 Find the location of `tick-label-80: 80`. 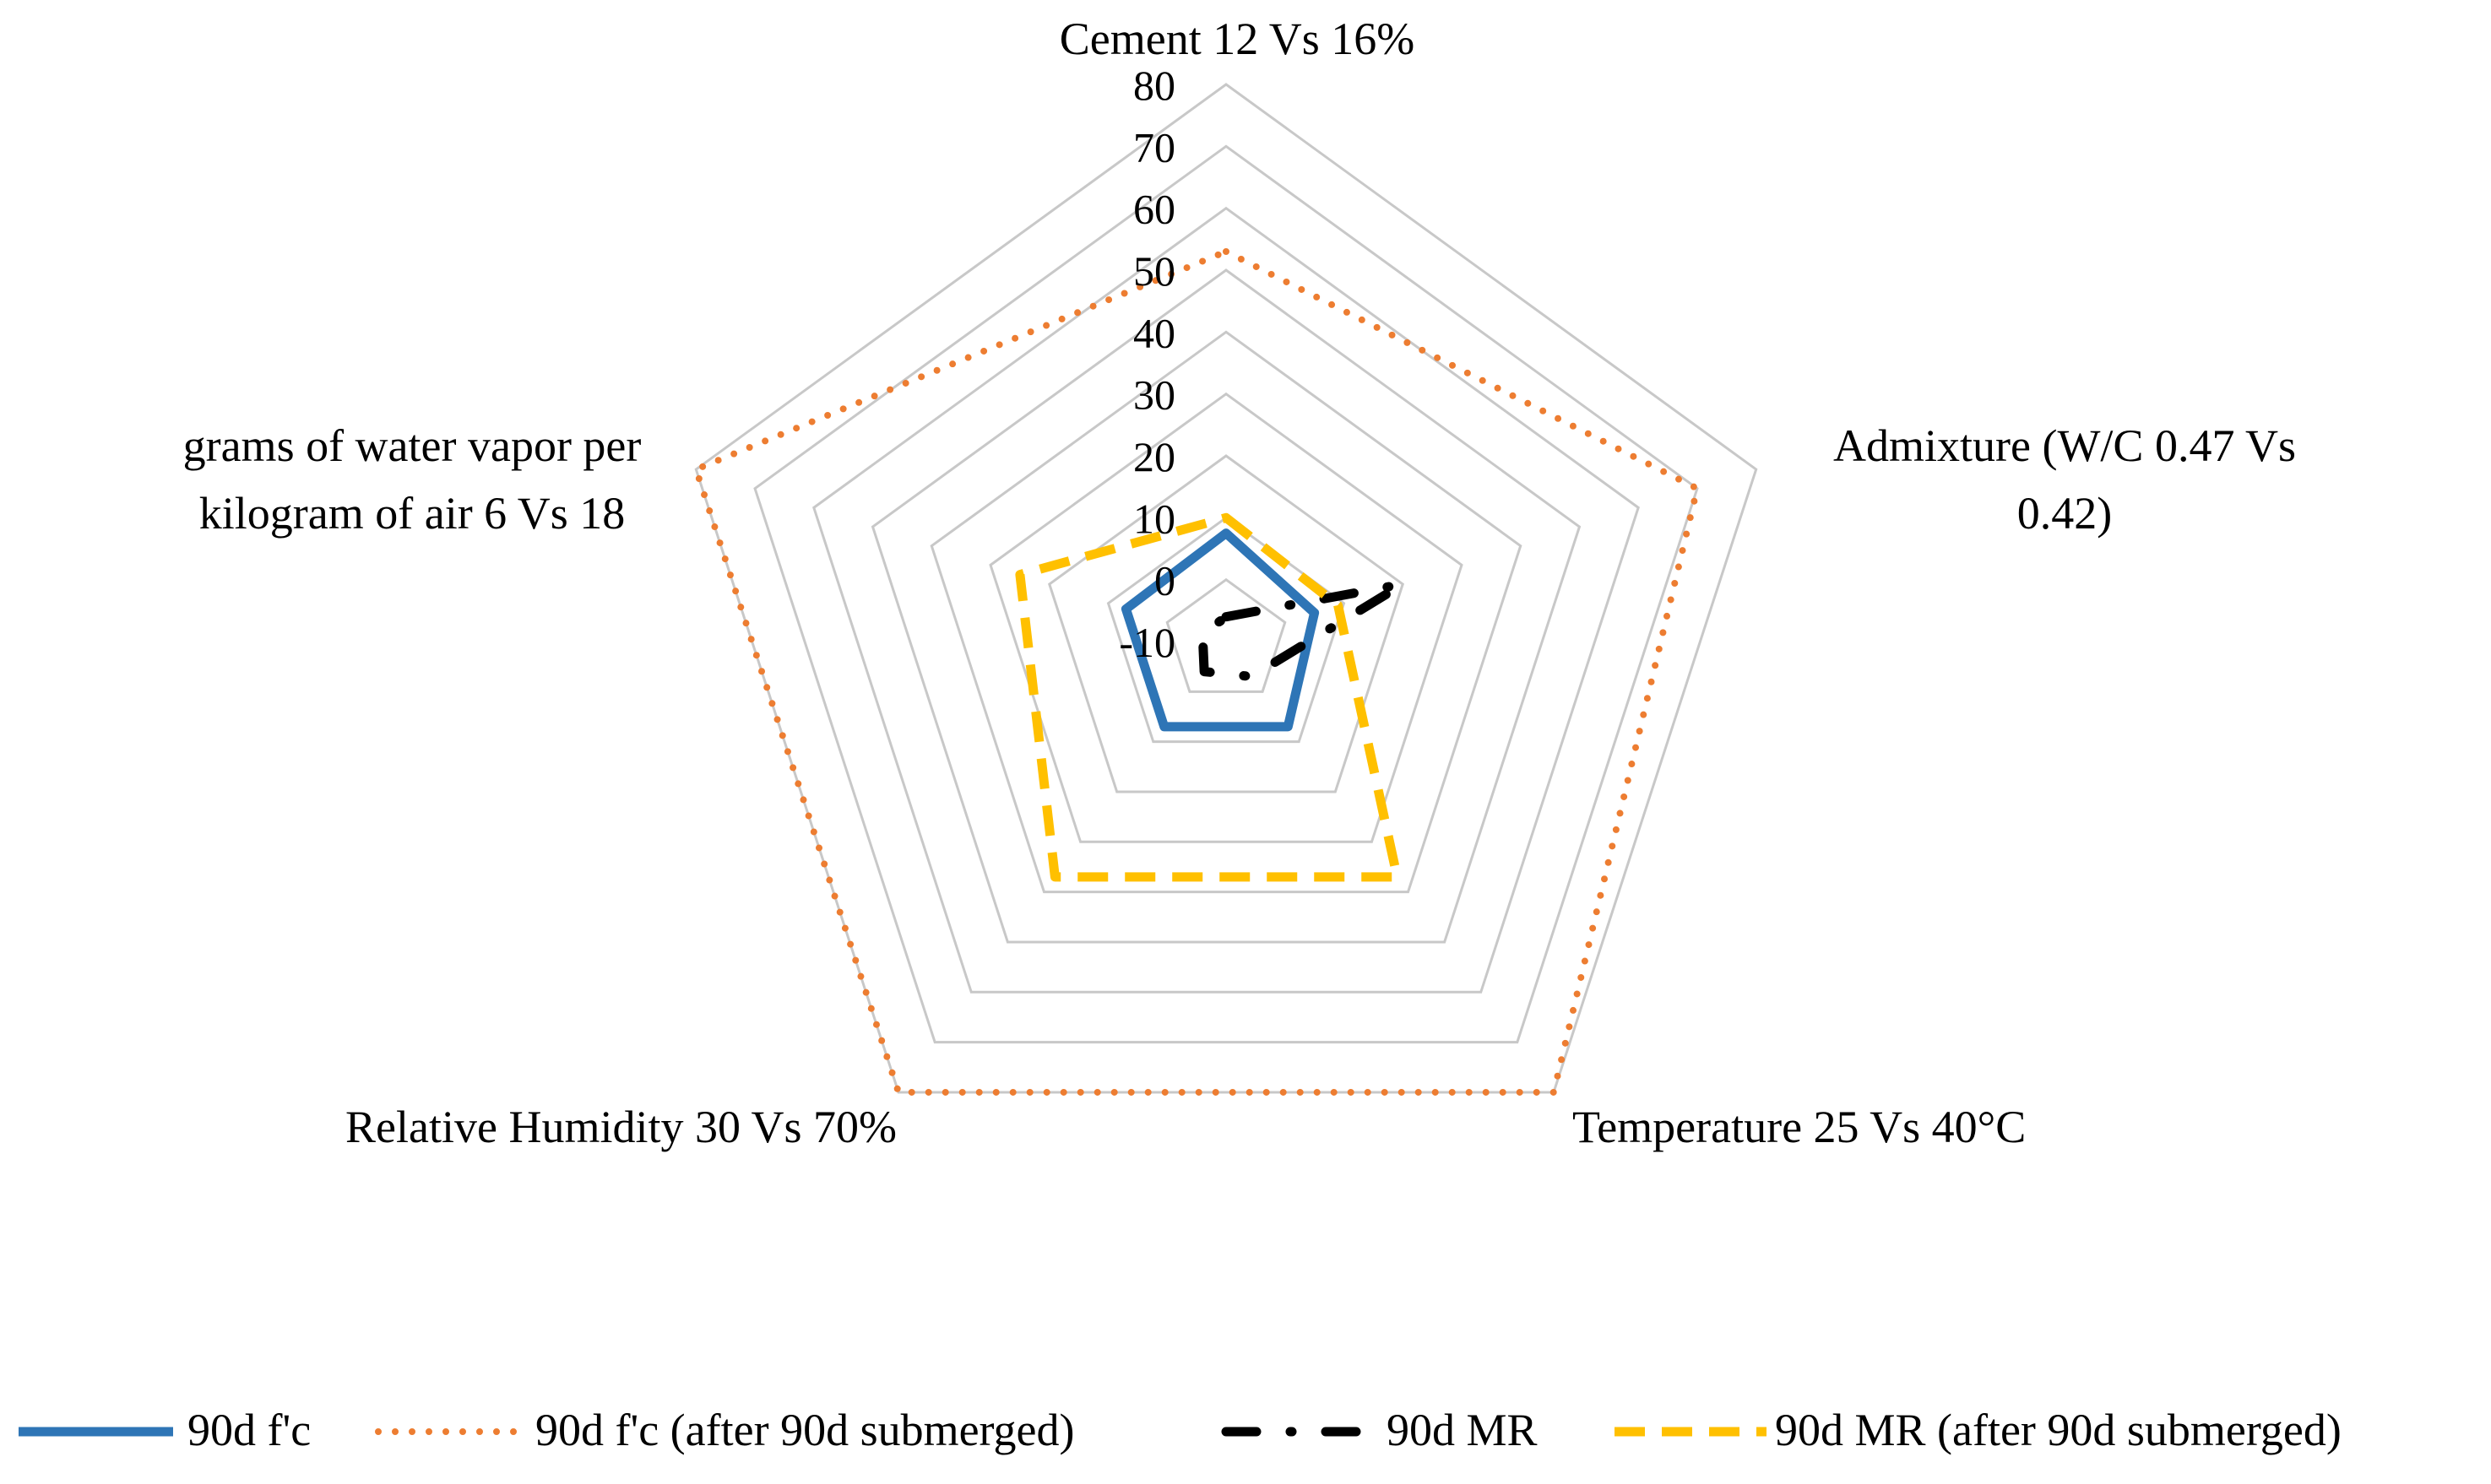

tick-label-80: 80 is located at coordinates (1154, 85).